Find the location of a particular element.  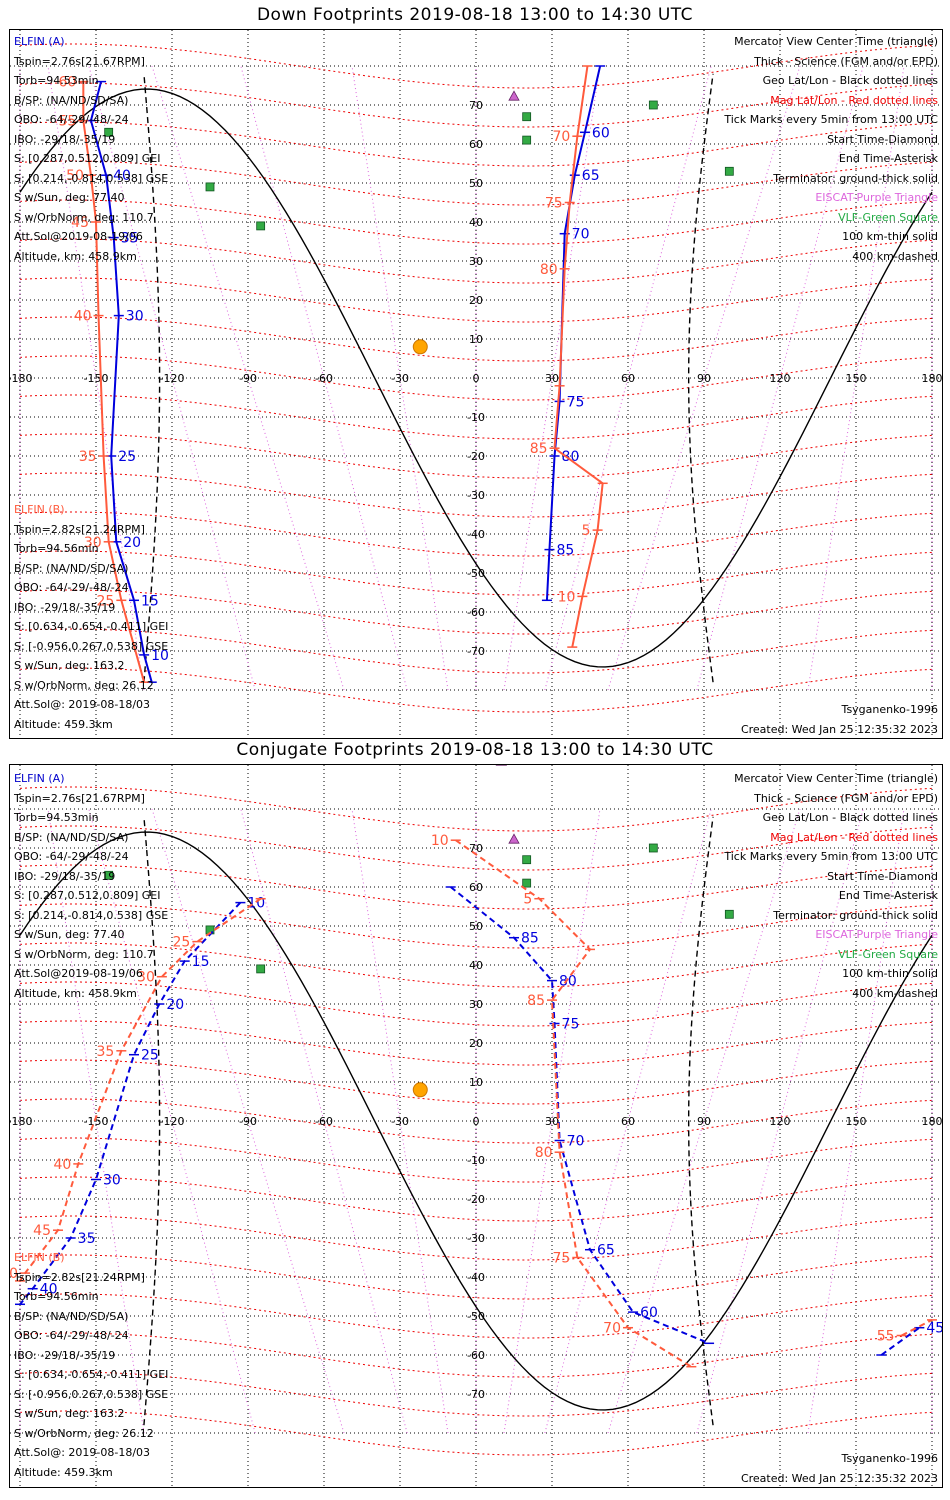

lat-tick-label: 50 is located at coordinates (476, 926).